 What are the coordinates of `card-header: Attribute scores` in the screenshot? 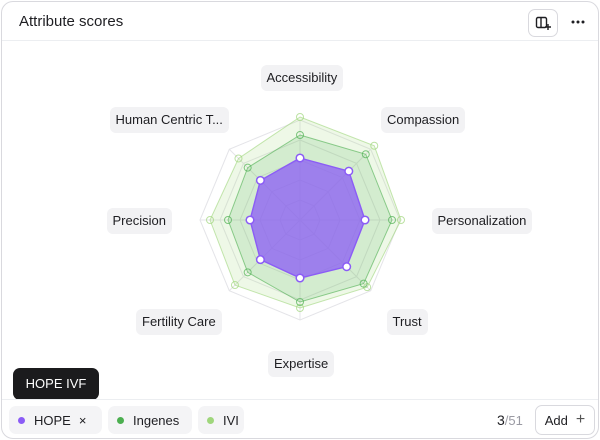 It's located at (300, 21).